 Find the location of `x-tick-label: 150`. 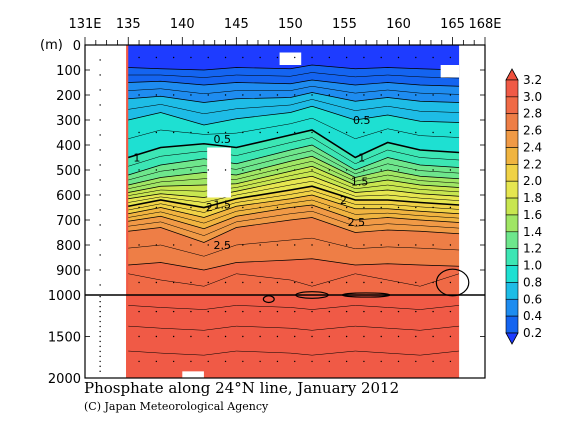

x-tick-label: 150 is located at coordinates (290, 24).